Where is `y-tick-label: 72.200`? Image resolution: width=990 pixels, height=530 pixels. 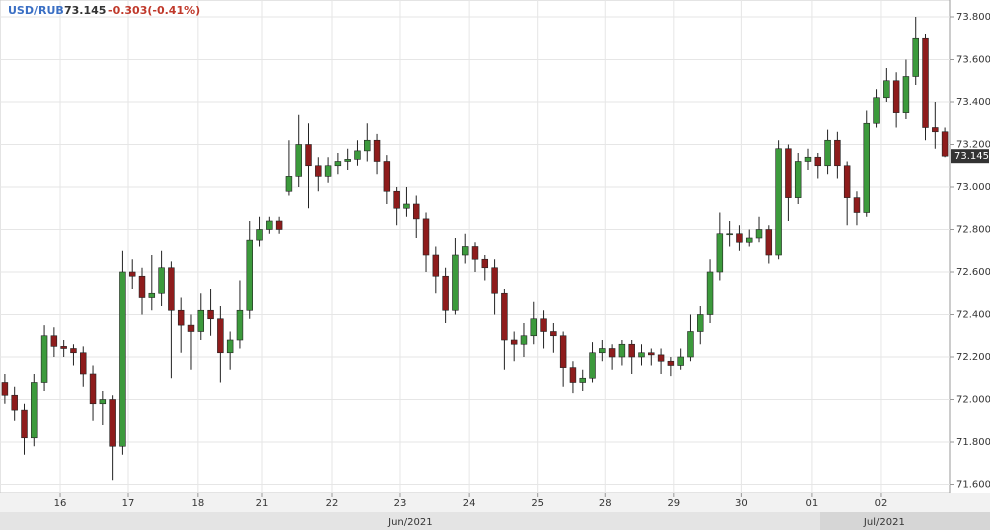
y-tick-label: 72.200 is located at coordinates (973, 357).